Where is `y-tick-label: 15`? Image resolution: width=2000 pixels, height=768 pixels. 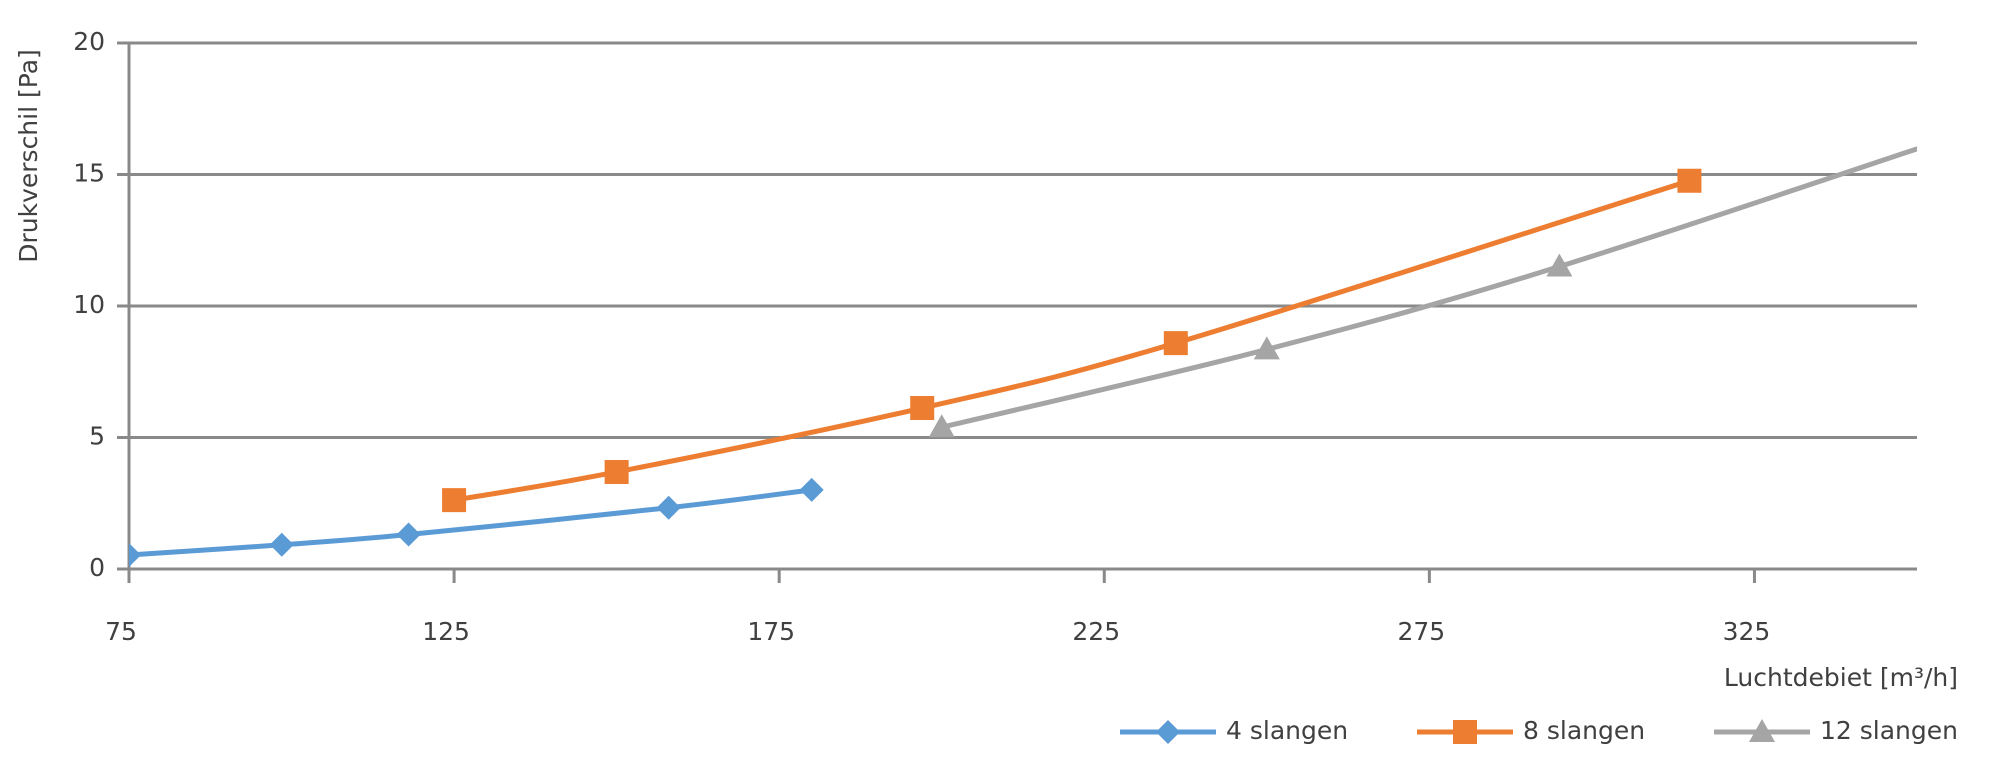
y-tick-label: 15 is located at coordinates (89, 173).